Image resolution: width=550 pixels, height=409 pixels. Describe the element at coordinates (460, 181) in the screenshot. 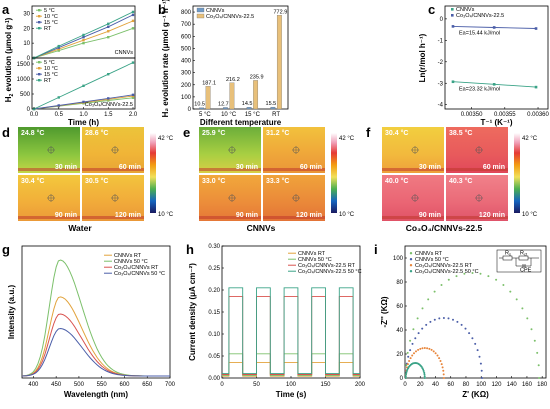

I see `max-temperature-label: 40.3 °C` at that location.